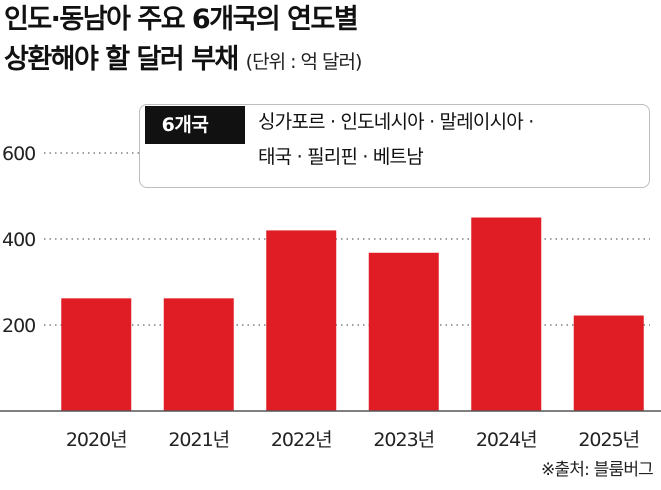  I want to click on legend-badge-label: 6개국, so click(185, 125).